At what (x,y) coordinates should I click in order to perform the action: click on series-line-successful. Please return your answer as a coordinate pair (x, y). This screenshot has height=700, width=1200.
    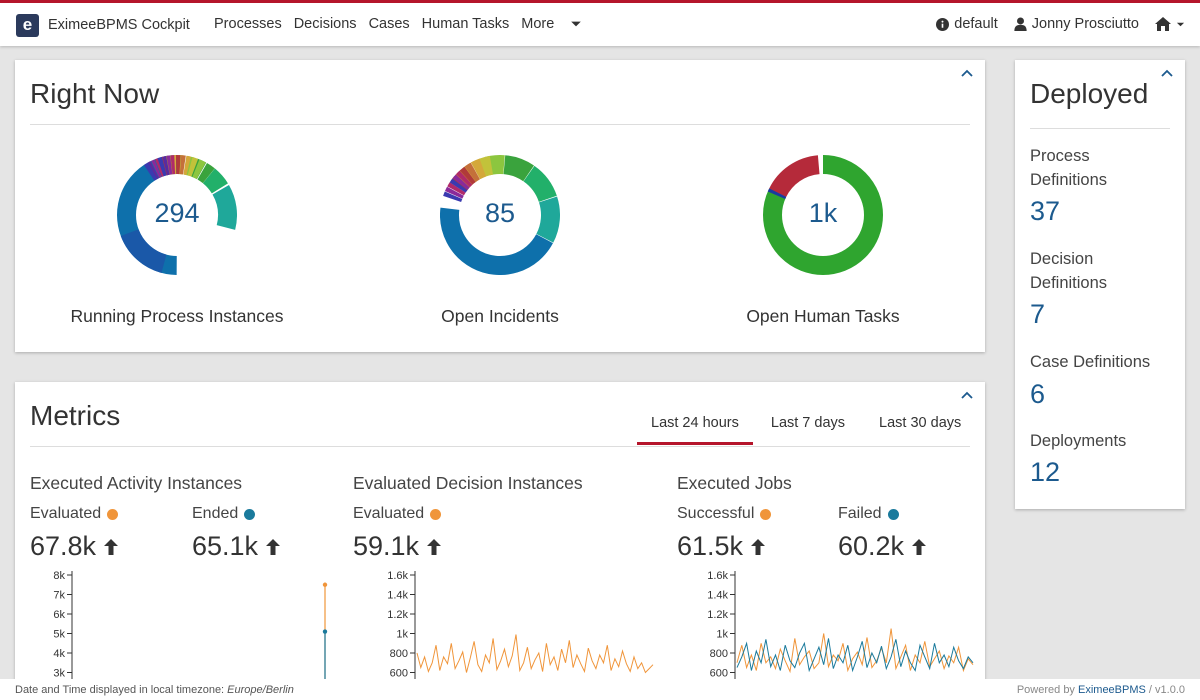
    Looking at the image, I should click on (855, 651).